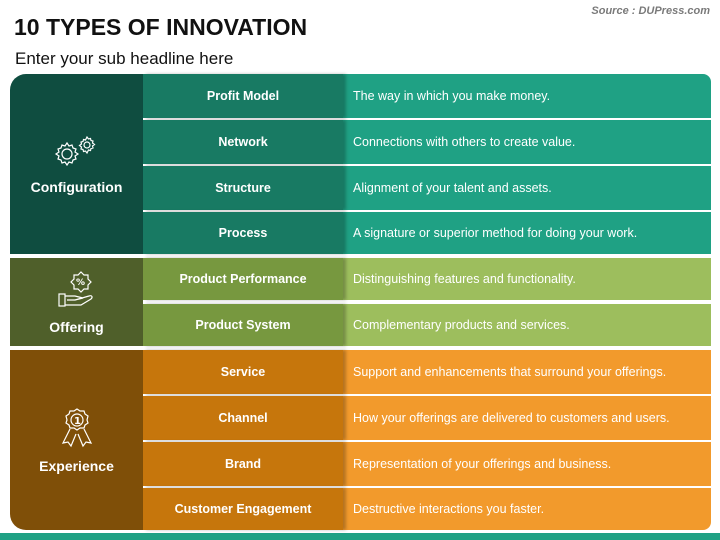 Image resolution: width=720 pixels, height=540 pixels. I want to click on innovation-type: Channel, so click(243, 418).